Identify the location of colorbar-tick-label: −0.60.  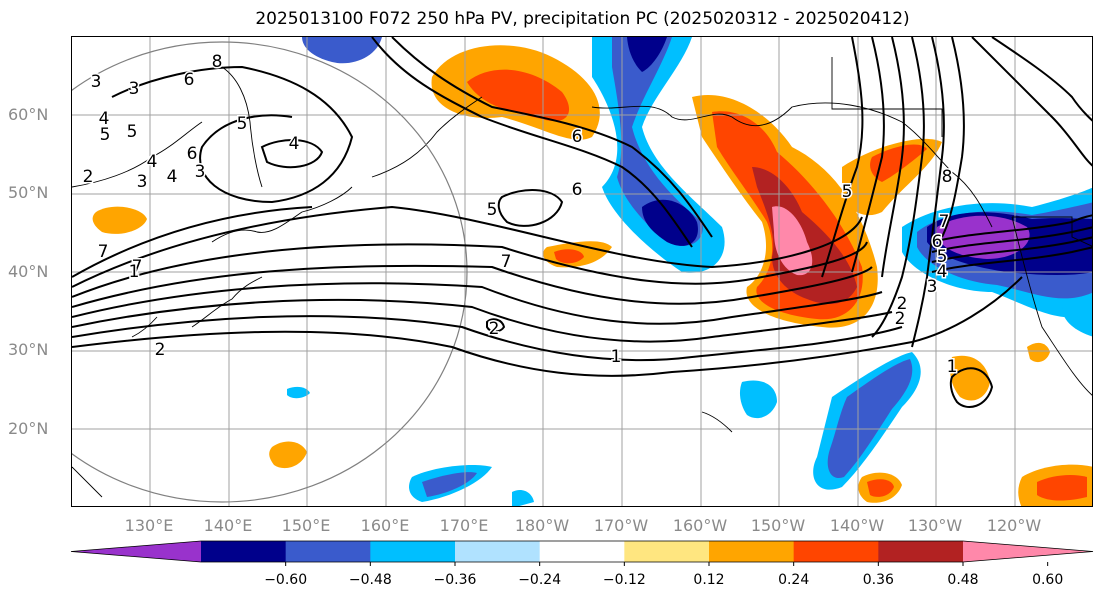
(286, 580).